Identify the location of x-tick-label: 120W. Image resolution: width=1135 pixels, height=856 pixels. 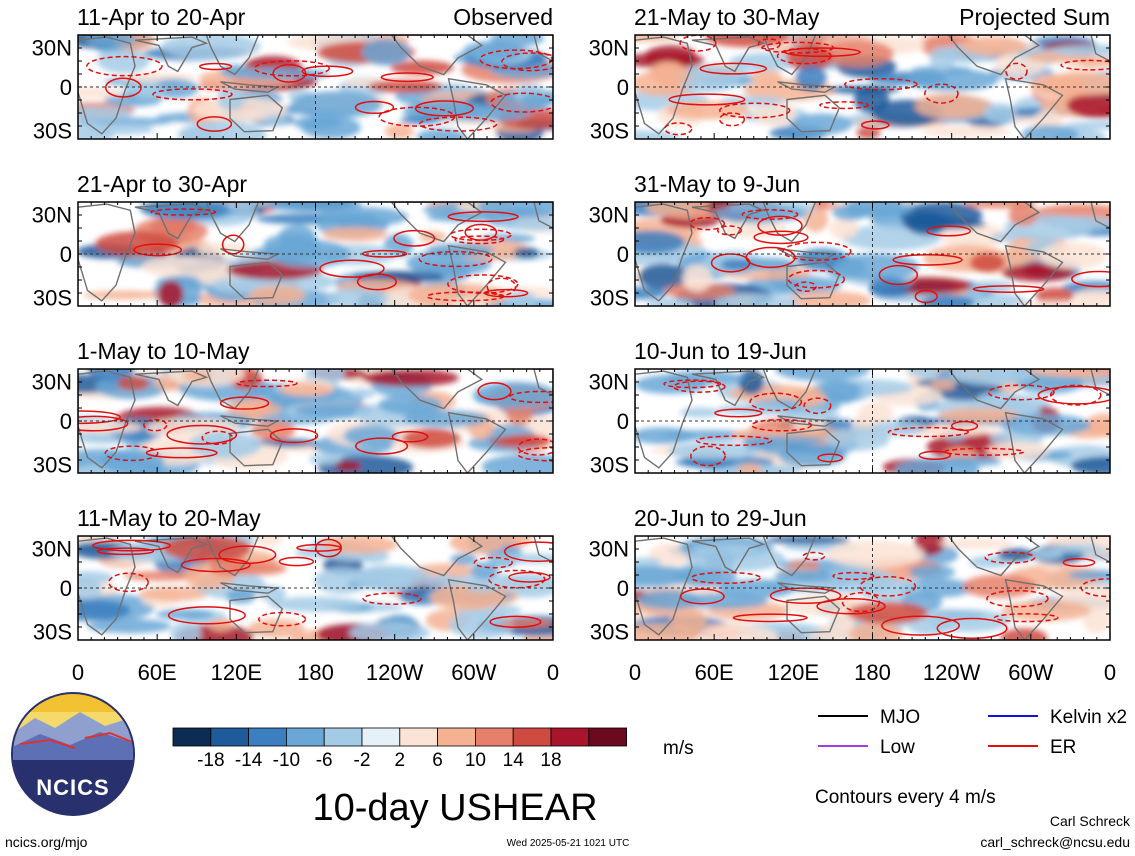
(952, 672).